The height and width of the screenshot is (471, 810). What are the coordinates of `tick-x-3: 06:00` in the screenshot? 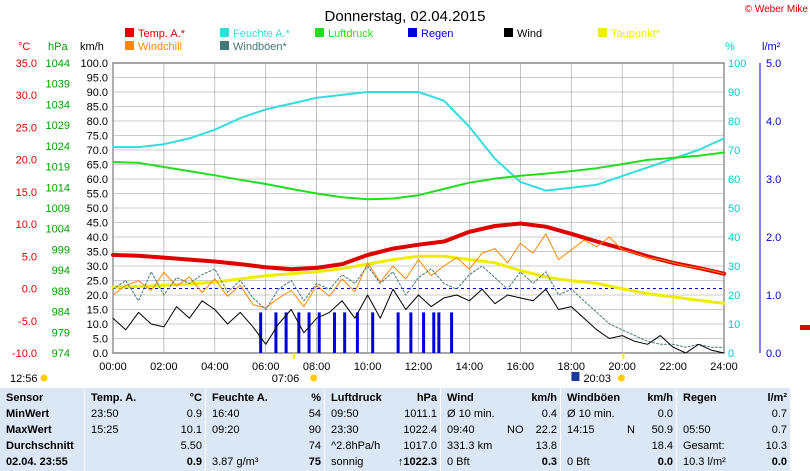 It's located at (266, 367).